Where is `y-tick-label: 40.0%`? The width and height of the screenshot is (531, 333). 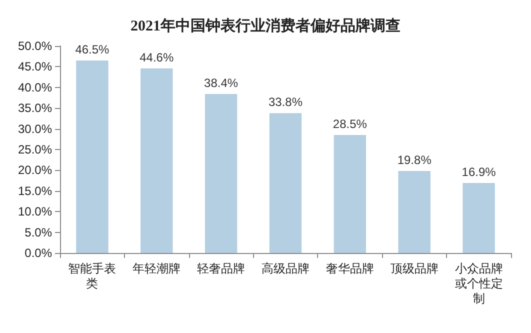 y-tick-label: 40.0% is located at coordinates (35, 87).